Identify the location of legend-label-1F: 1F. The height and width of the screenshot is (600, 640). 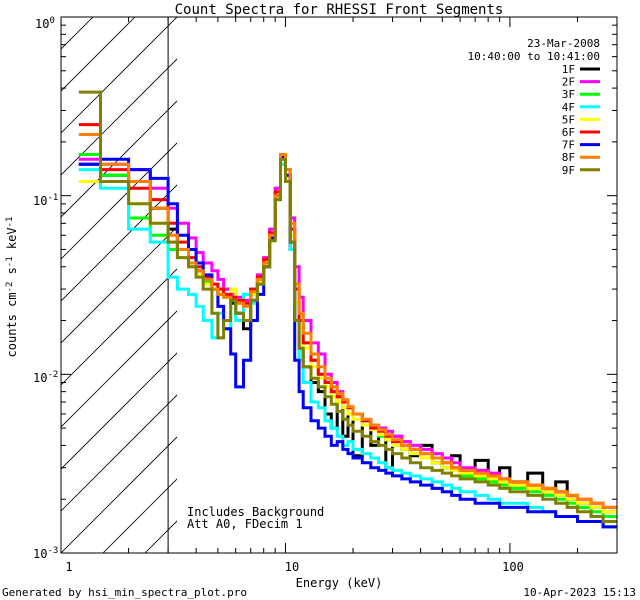
(568, 69).